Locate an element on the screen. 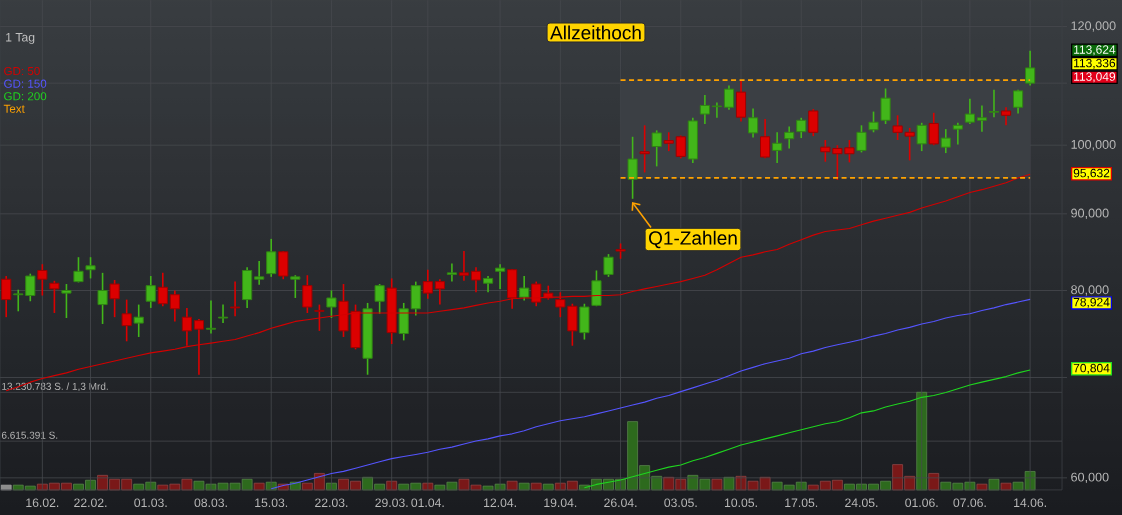  text: Text is located at coordinates (14, 108).